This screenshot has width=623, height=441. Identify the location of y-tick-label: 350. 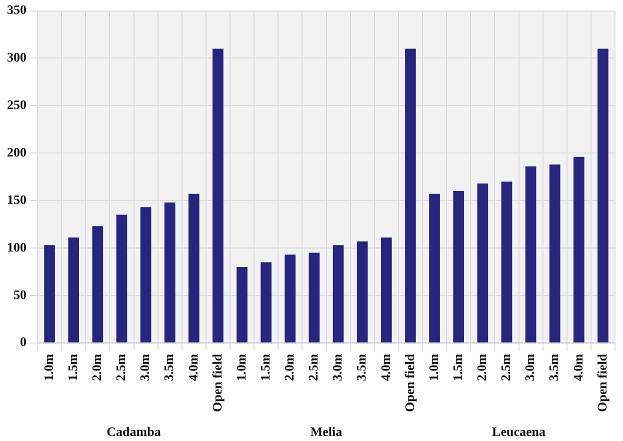
(16, 10).